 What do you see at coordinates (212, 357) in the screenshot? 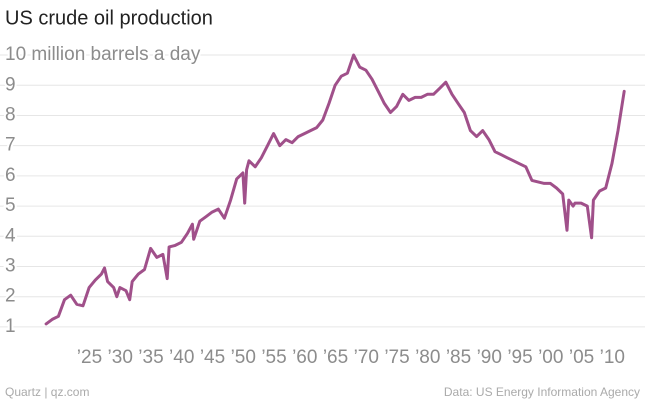
I see `x-tick-label: ’45` at bounding box center [212, 357].